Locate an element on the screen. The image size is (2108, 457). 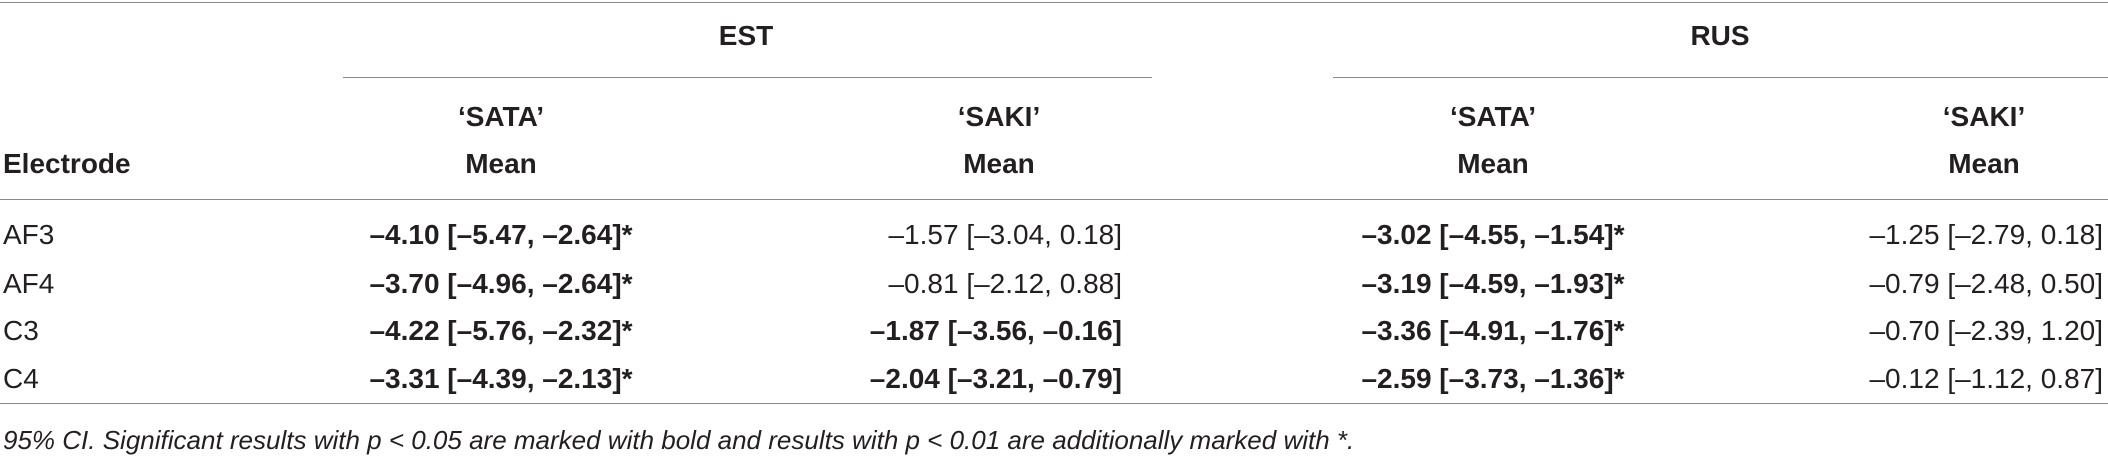
bottom-rule is located at coordinates (1054, 403).